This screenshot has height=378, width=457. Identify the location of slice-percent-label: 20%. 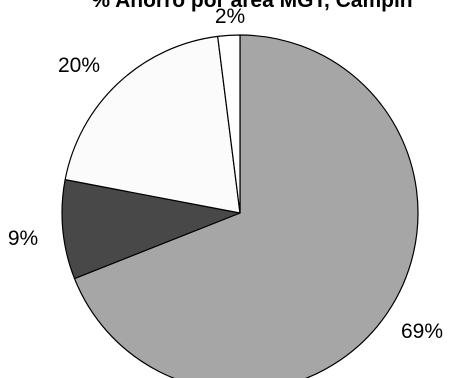
(79, 65).